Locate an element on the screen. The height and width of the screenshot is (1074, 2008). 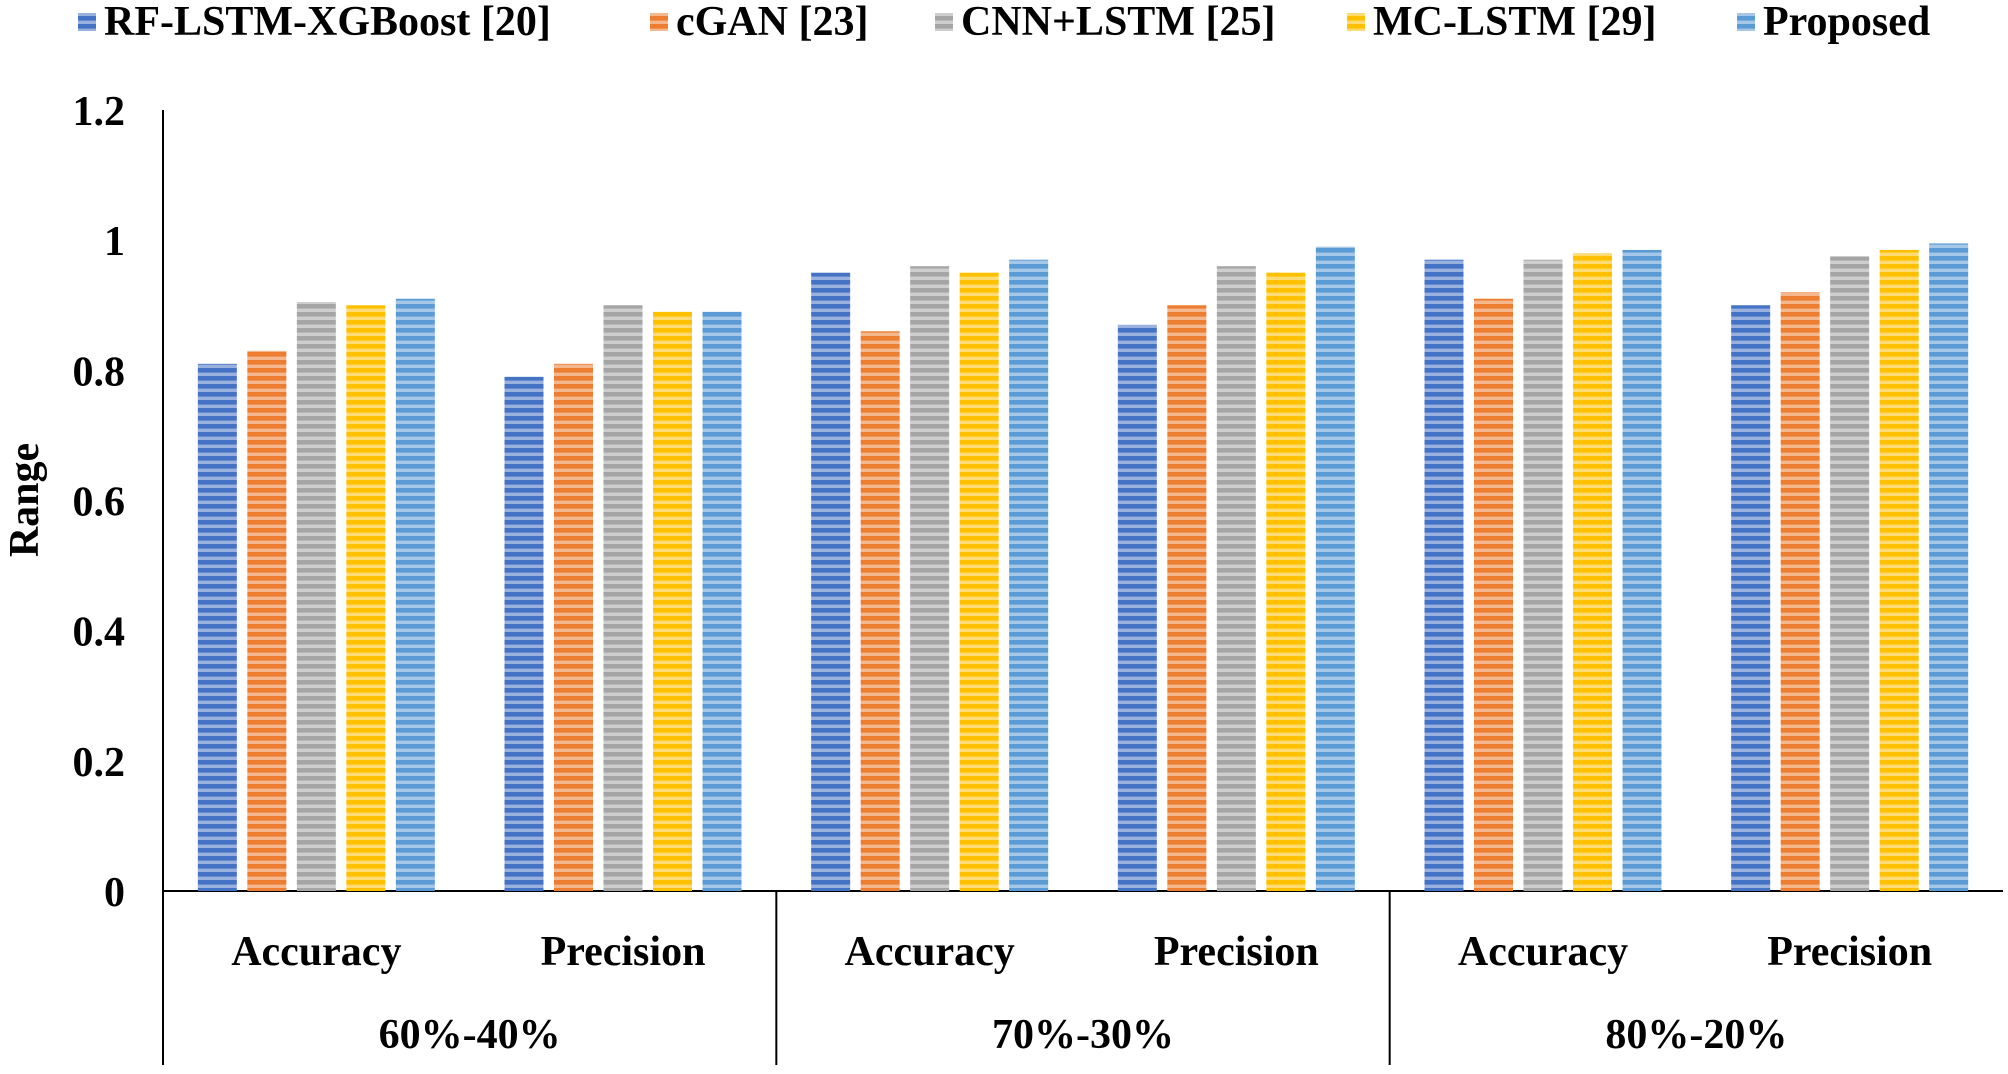
legend-item-cgan-23: cGAN [23] is located at coordinates (759, 22).